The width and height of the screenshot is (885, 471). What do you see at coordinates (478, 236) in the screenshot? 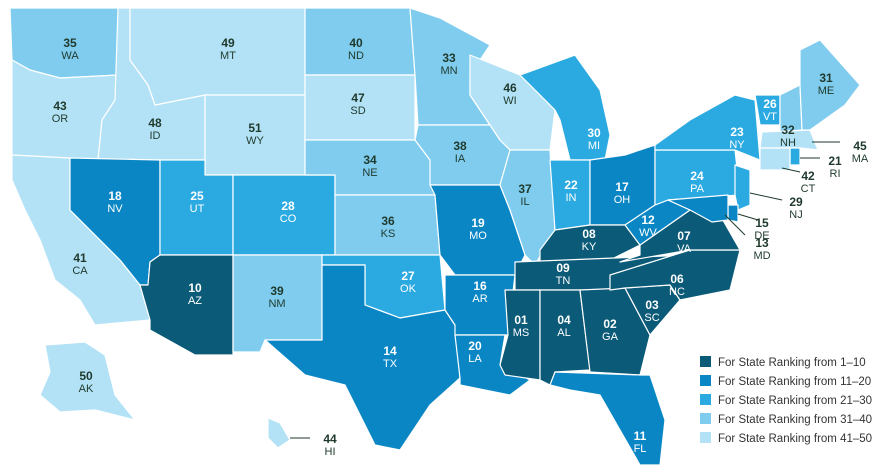
I see `state-abbr-MO: MO` at bounding box center [478, 236].